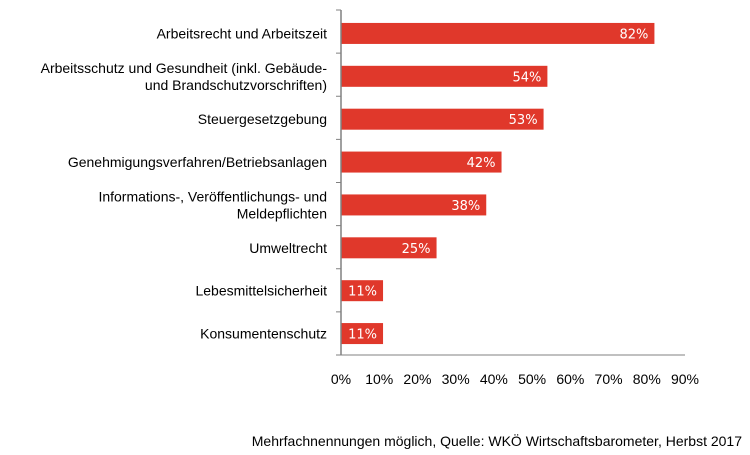 The height and width of the screenshot is (455, 750). What do you see at coordinates (481, 163) in the screenshot?
I see `data-label: 42%` at bounding box center [481, 163].